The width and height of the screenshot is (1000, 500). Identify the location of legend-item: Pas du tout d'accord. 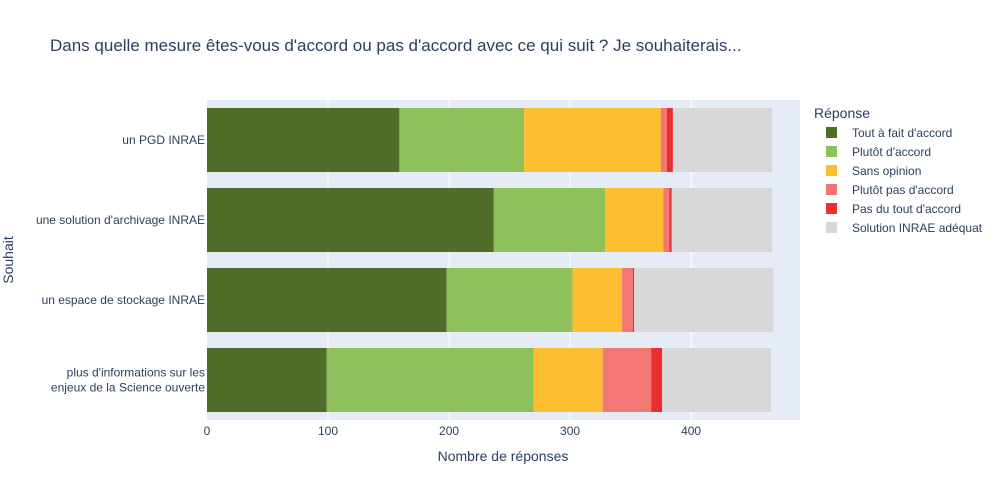
(893, 209).